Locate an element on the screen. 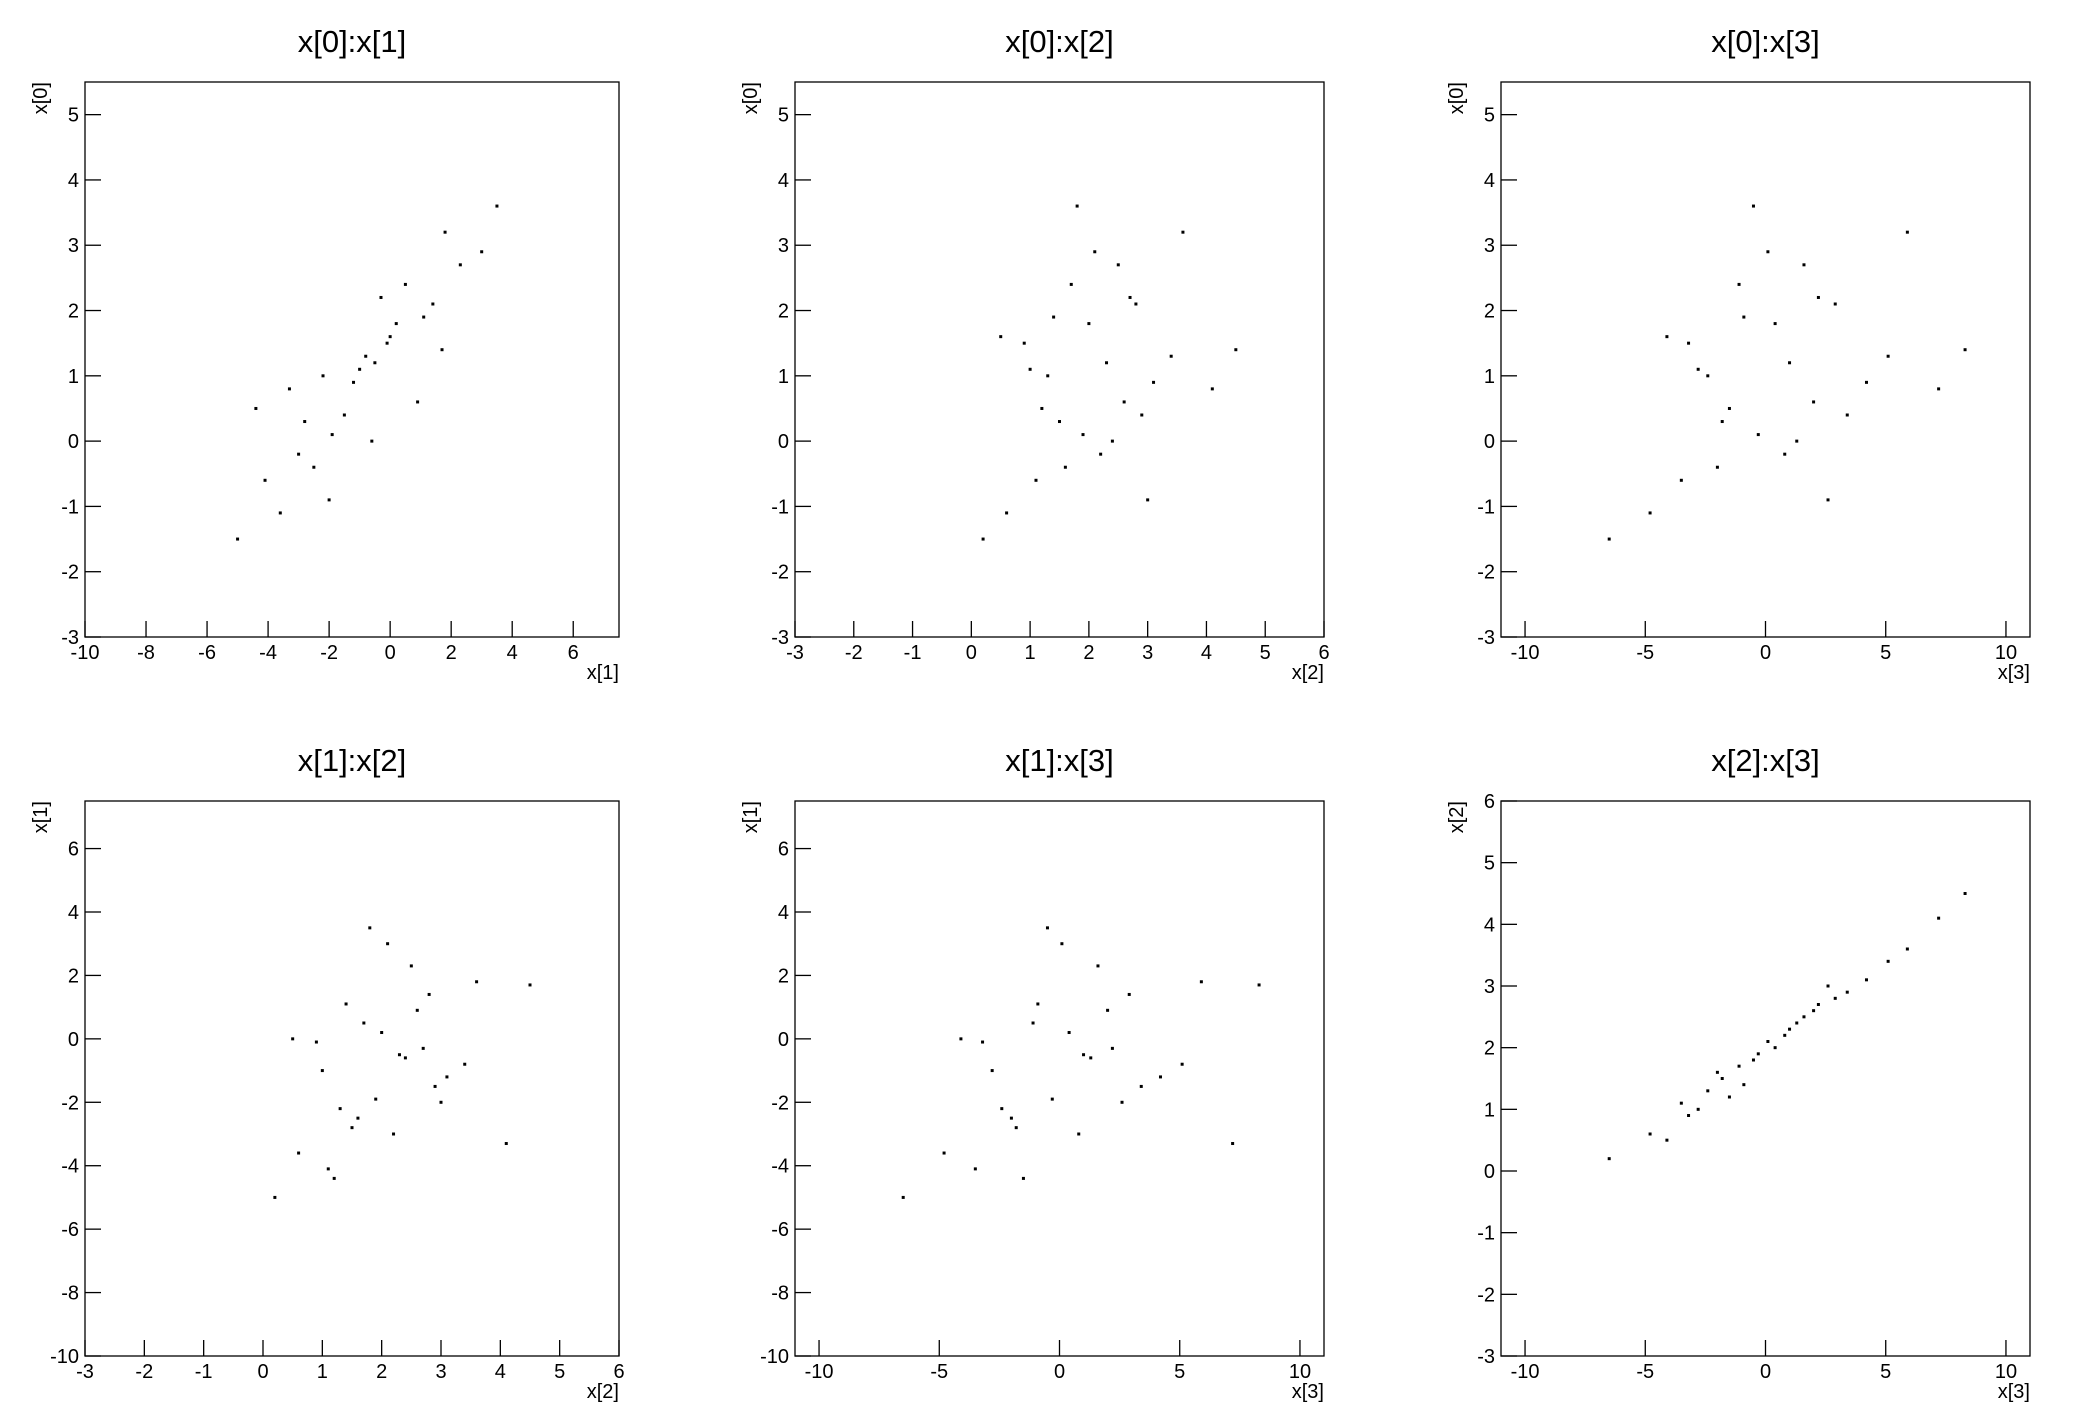 The image size is (2088, 1416). y-tick-label: 1 is located at coordinates (1489, 1110).